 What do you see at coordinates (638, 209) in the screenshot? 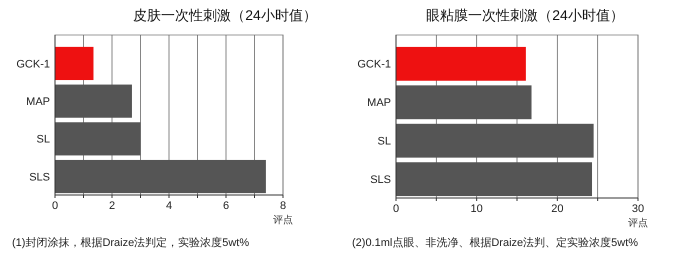
I see `x-tick-label: 30` at bounding box center [638, 209].